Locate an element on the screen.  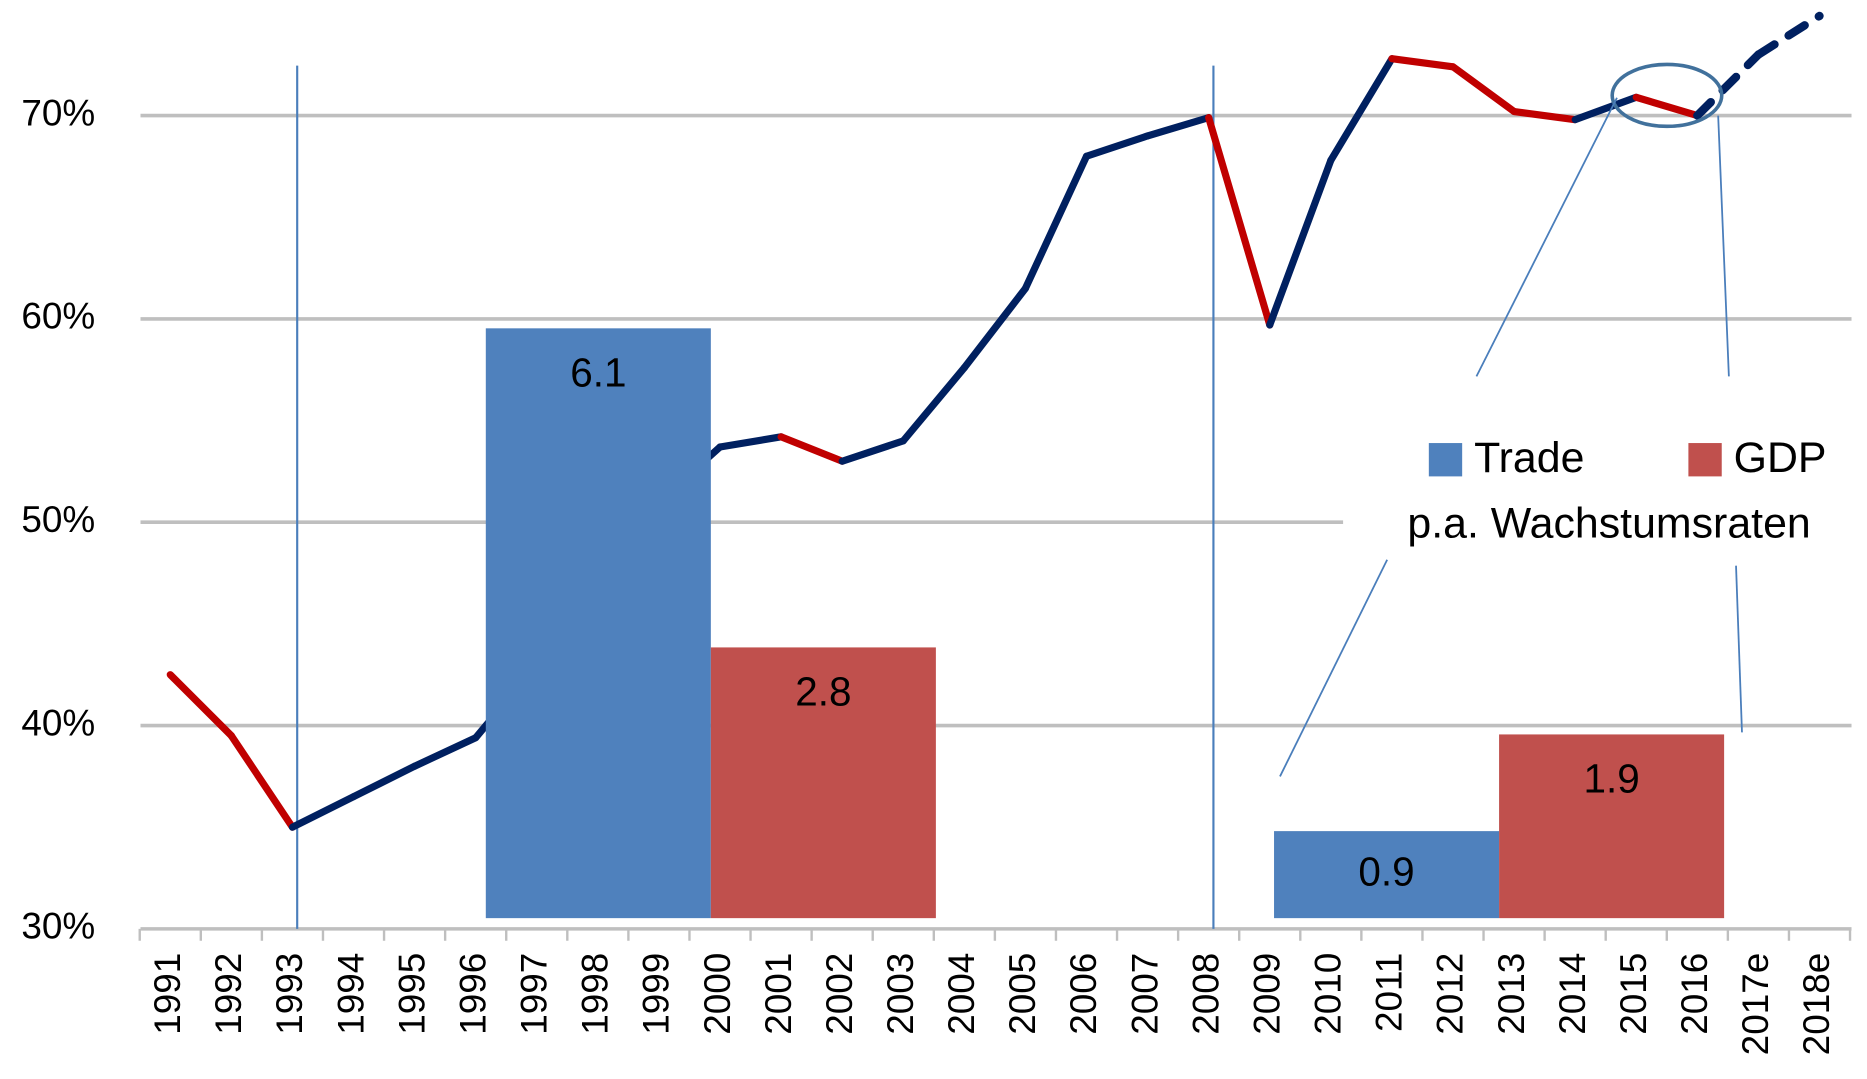
annotation: p.a. Wachstumsraten is located at coordinates (1608, 524).